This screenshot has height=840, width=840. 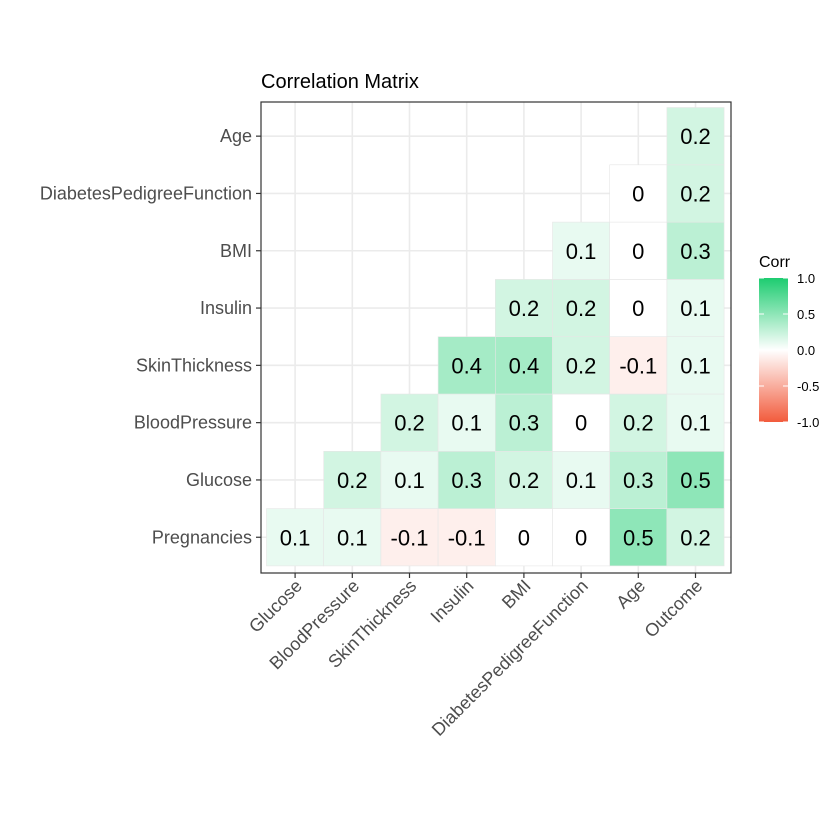 I want to click on y-tick-label: DiabetesPedigreeFunction, so click(x=146, y=193).